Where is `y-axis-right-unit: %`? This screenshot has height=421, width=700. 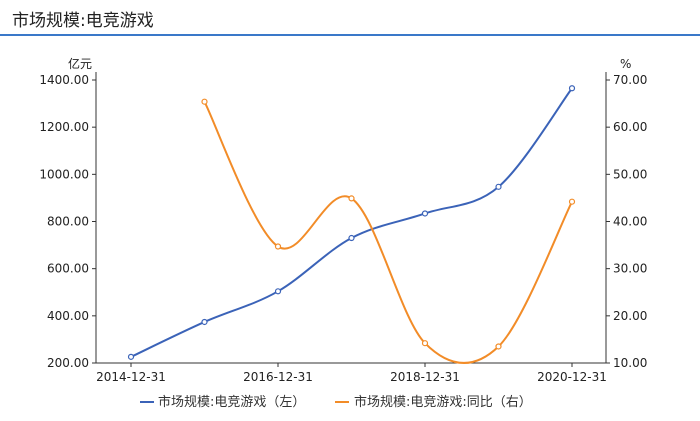
y-axis-right-unit: % is located at coordinates (625, 64).